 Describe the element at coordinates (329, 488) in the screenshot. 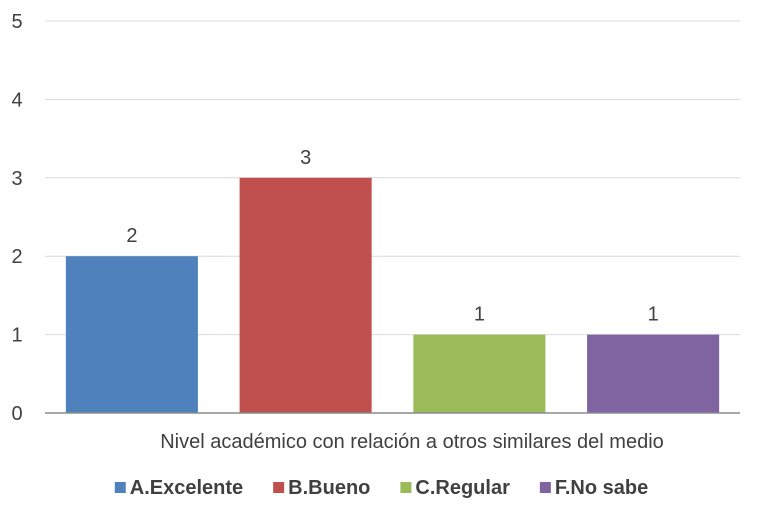

I see `legend-label: B.Bueno` at that location.